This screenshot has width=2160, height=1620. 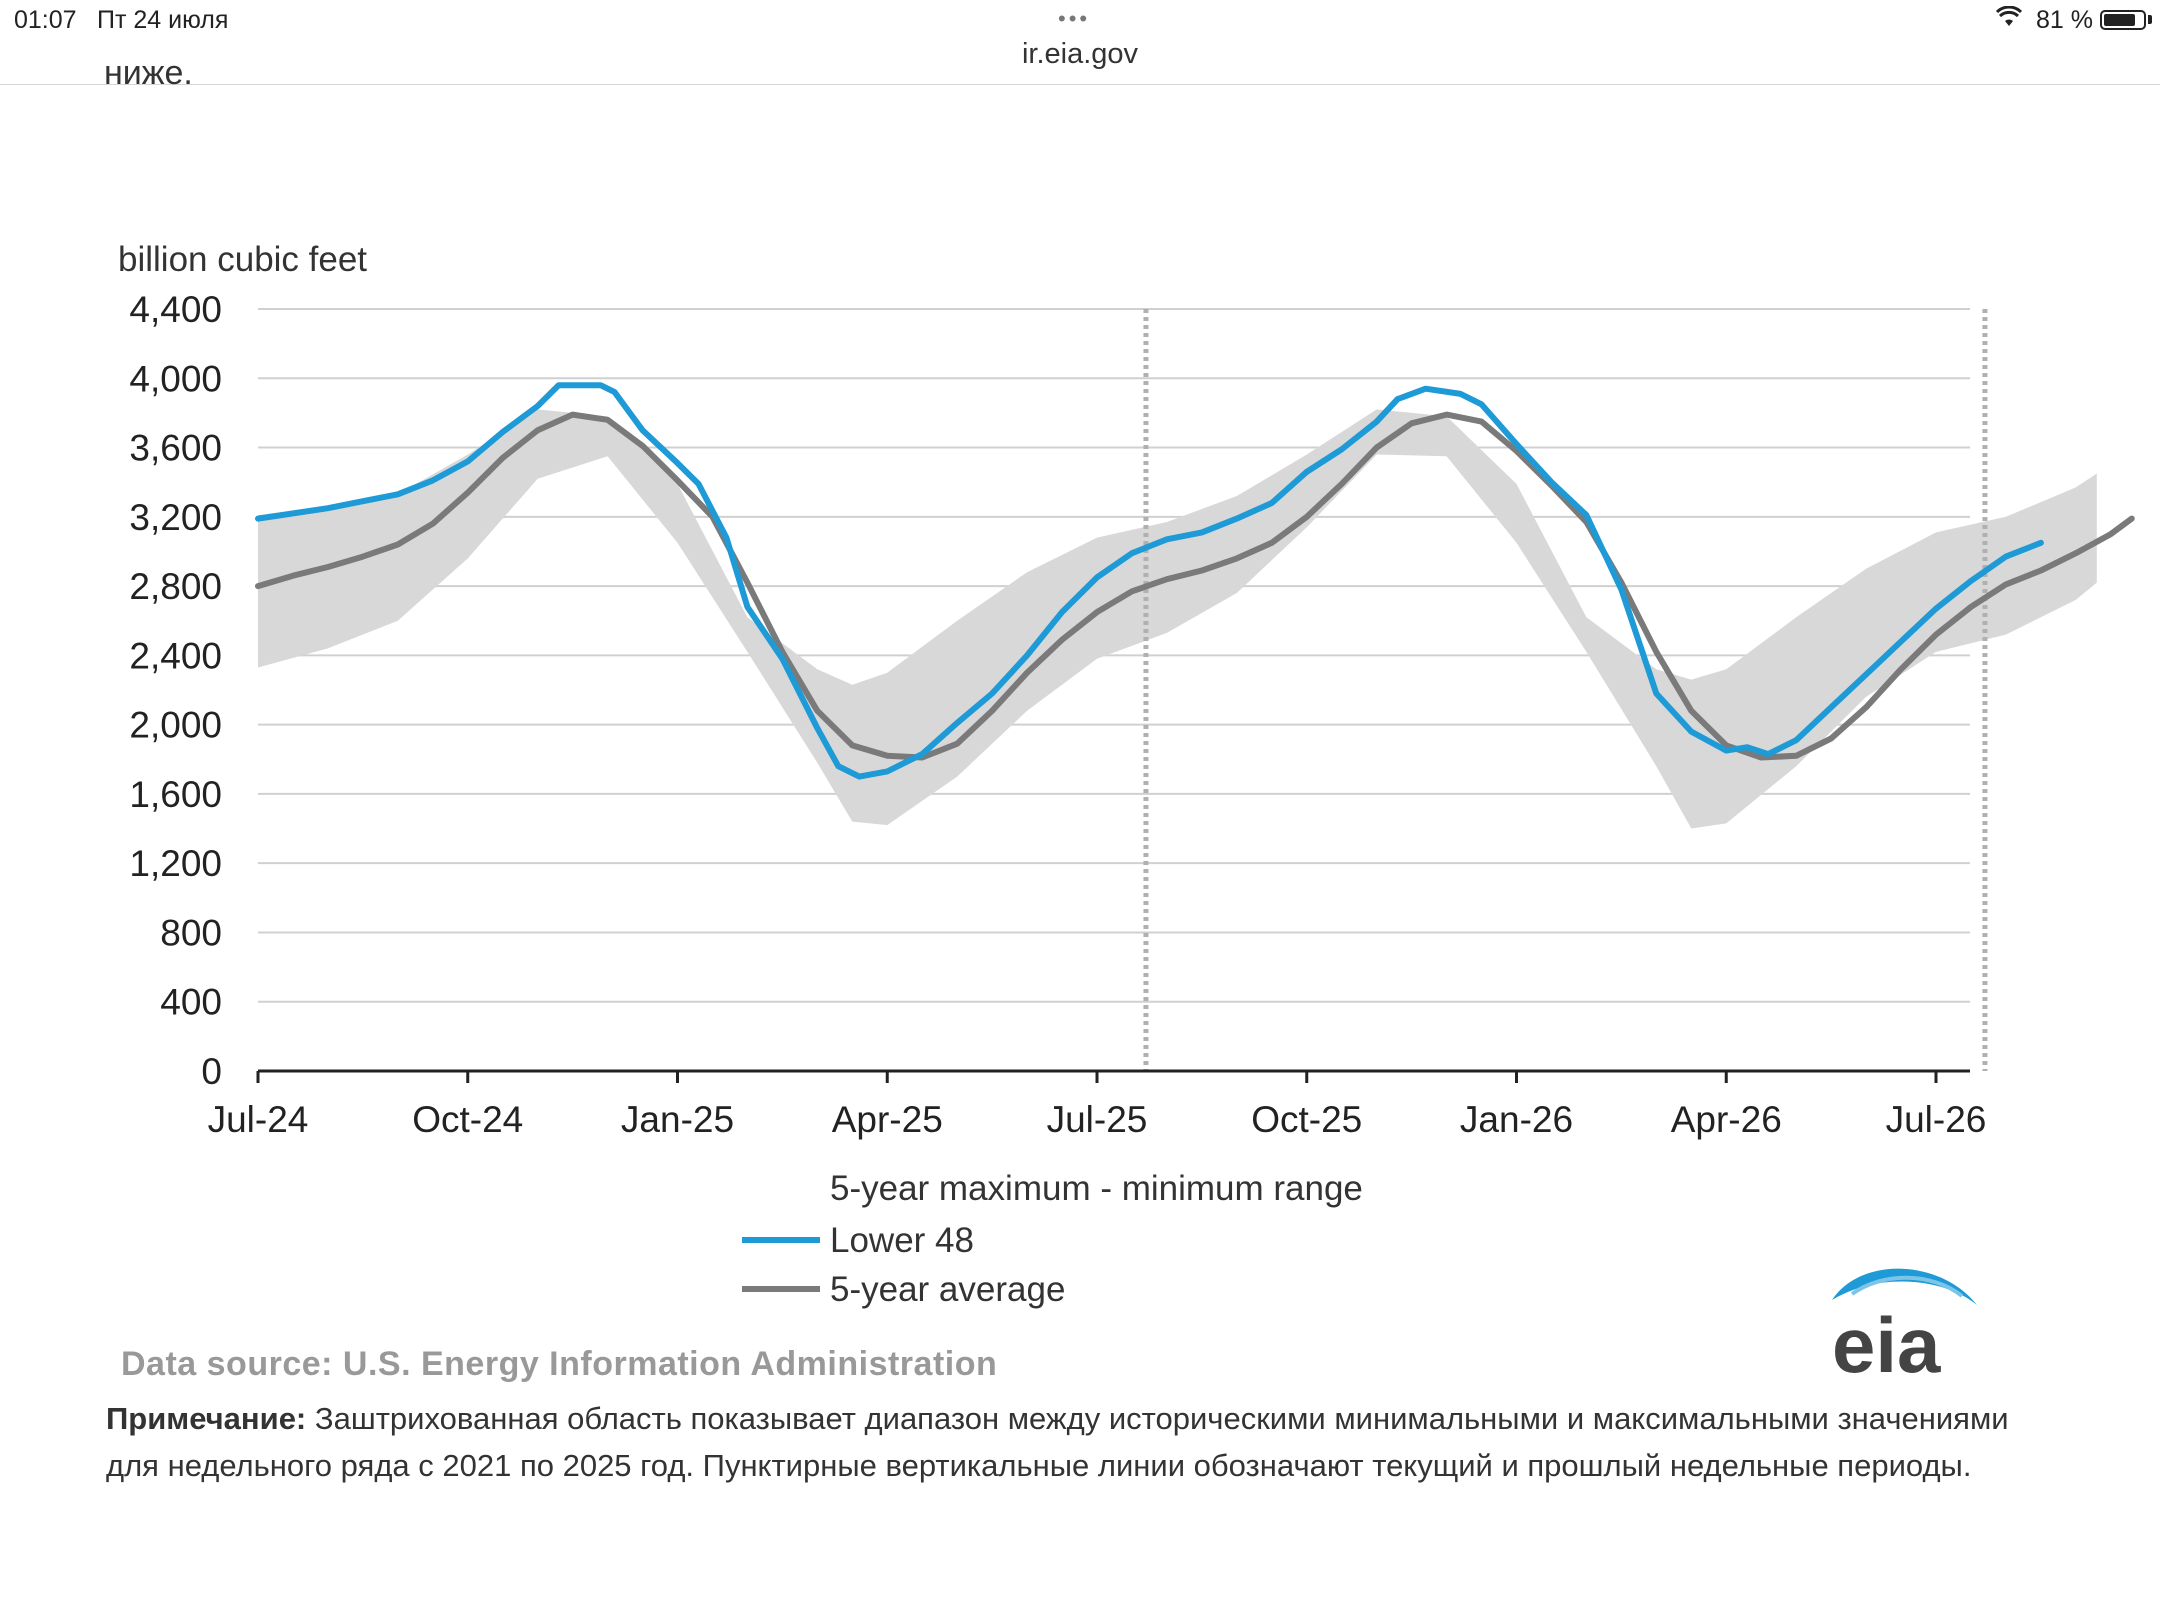 What do you see at coordinates (175, 863) in the screenshot?
I see `y-tick-label: 1,200` at bounding box center [175, 863].